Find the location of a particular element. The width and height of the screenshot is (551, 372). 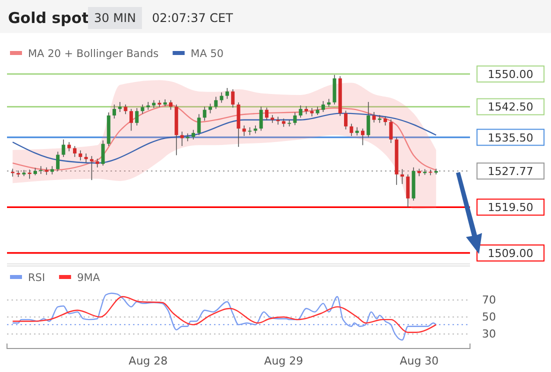

legend-label: MA 50 is located at coordinates (207, 54).